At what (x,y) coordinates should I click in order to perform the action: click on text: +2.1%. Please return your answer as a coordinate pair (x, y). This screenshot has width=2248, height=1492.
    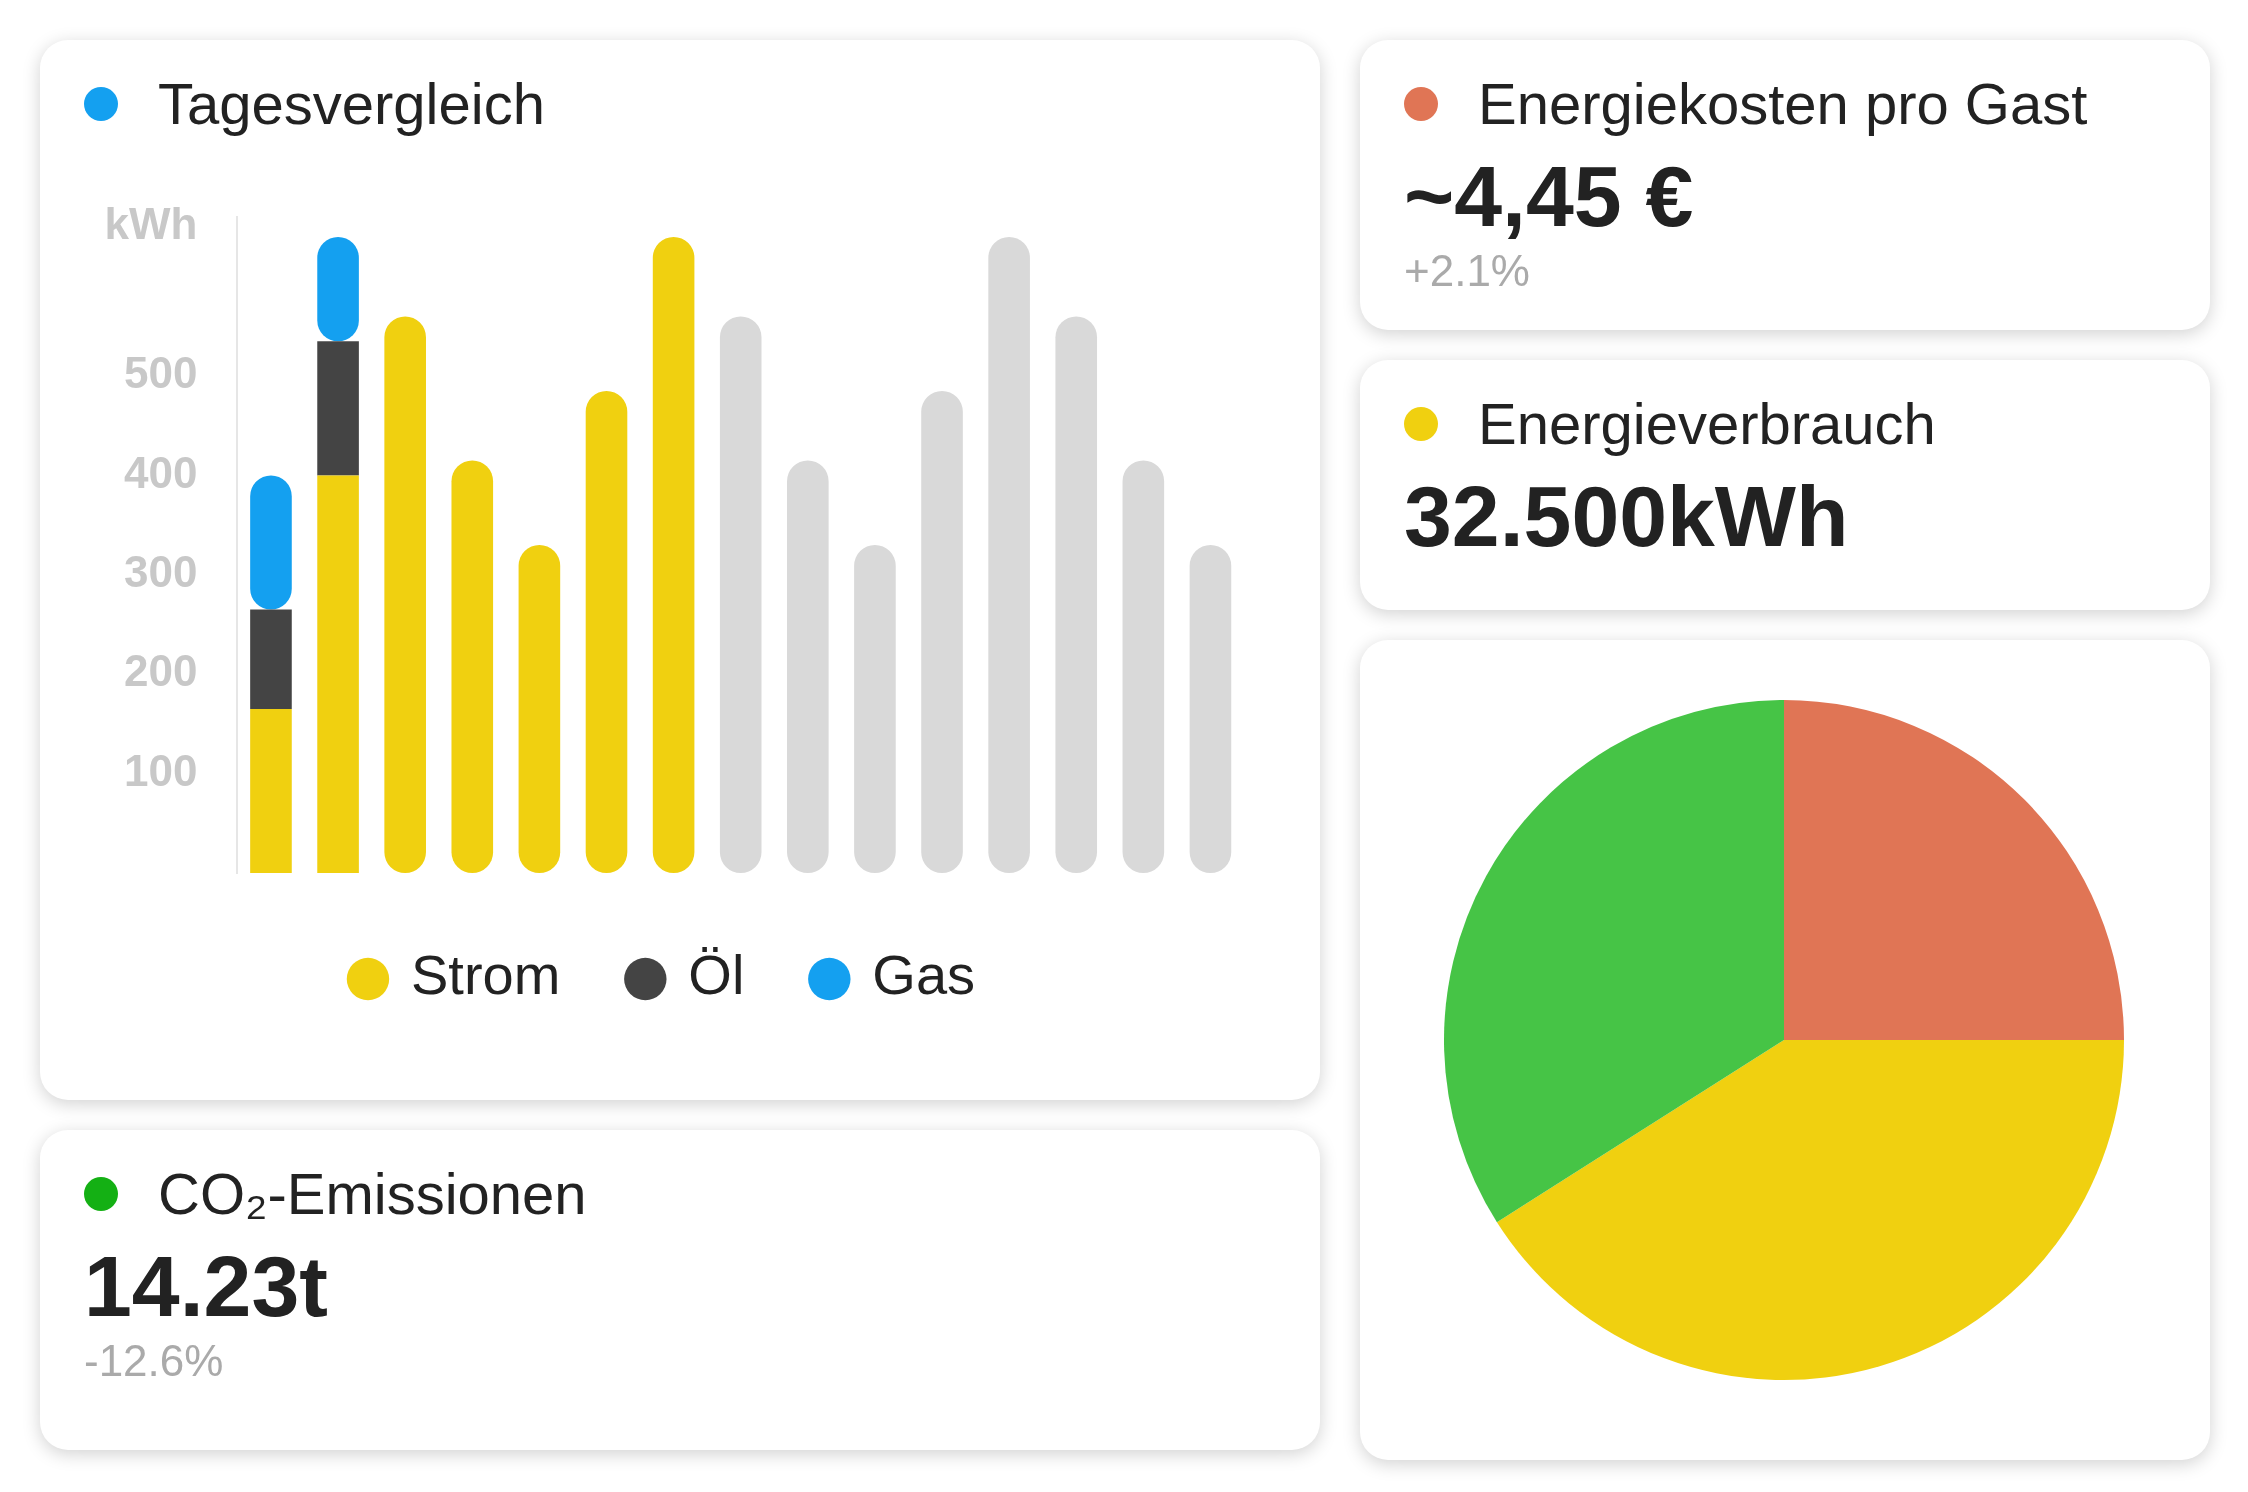
    Looking at the image, I should click on (1467, 271).